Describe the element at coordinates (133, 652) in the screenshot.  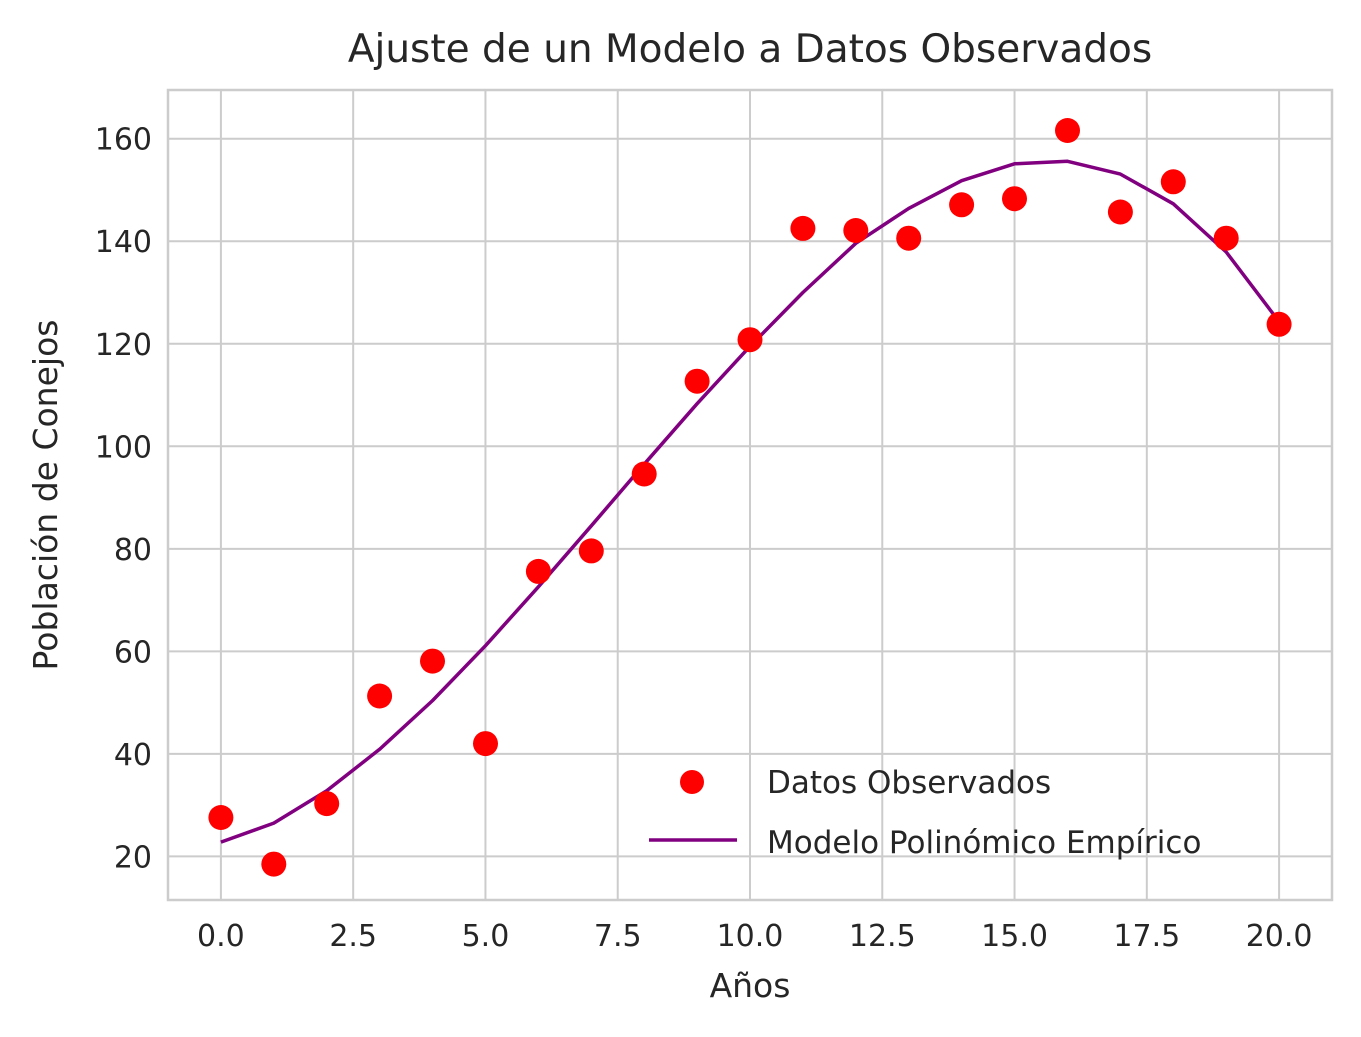
I see `y-tick-label: 60` at that location.